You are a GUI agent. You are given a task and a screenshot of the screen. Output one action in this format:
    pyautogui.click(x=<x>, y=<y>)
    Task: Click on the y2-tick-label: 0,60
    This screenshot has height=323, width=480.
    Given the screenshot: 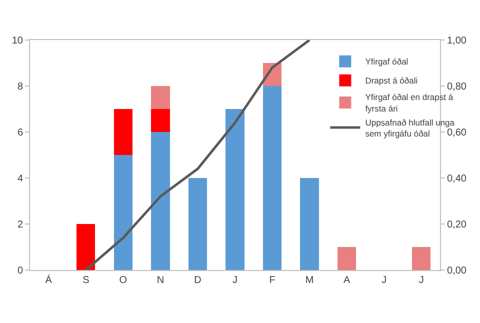 What is the action you would take?
    pyautogui.click(x=457, y=133)
    